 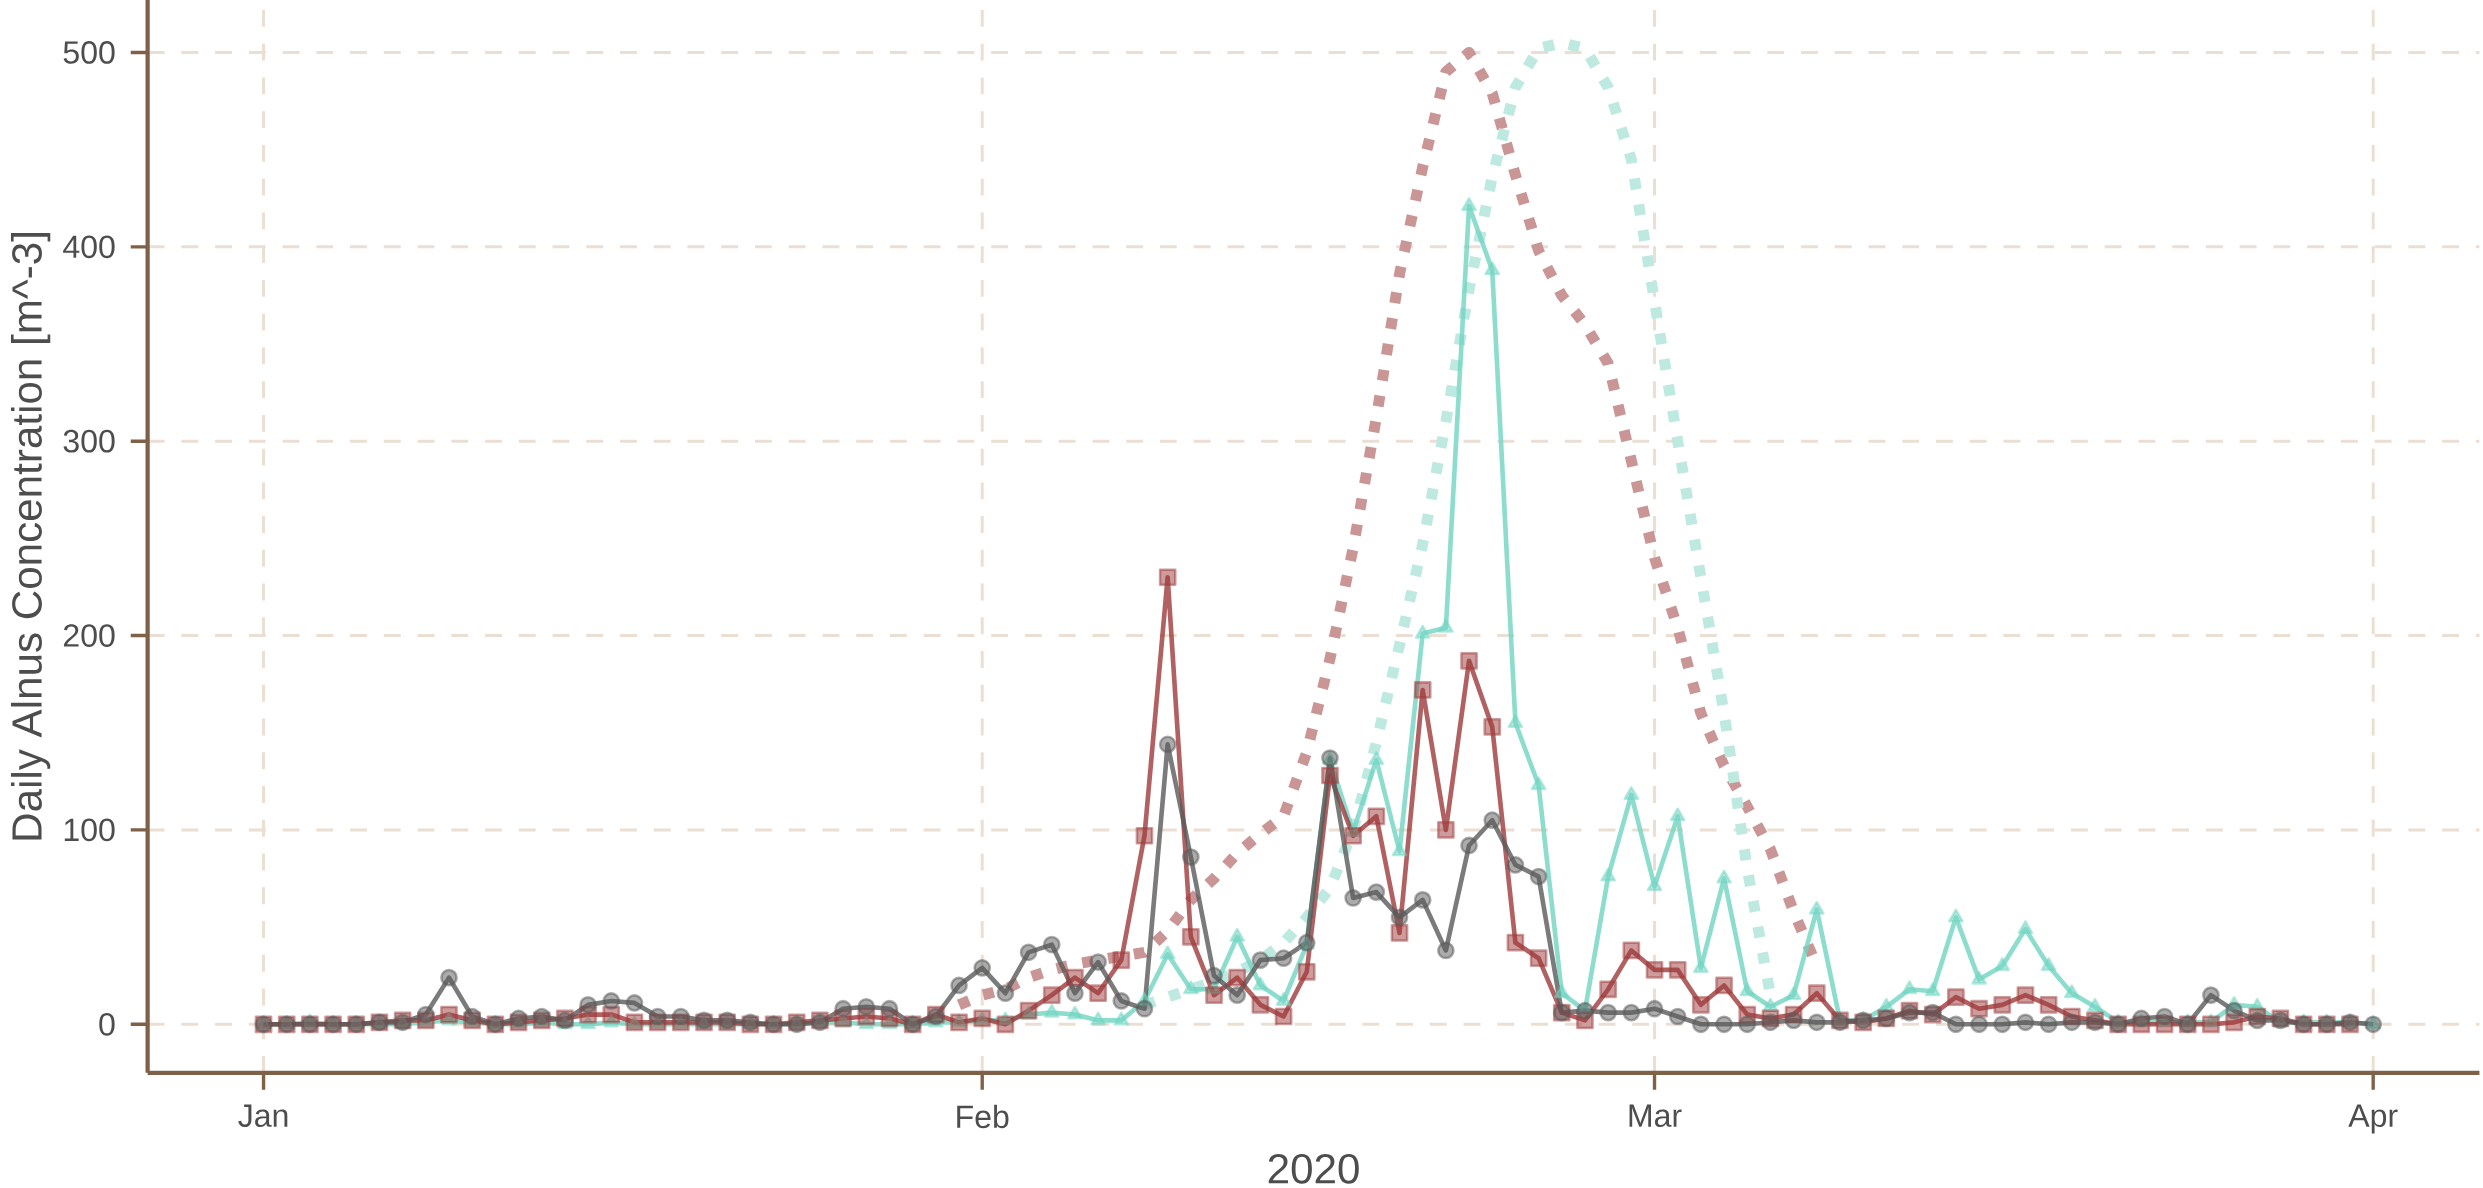 What do you see at coordinates (983, 1116) in the screenshot?
I see `x-tick-label: Feb` at bounding box center [983, 1116].